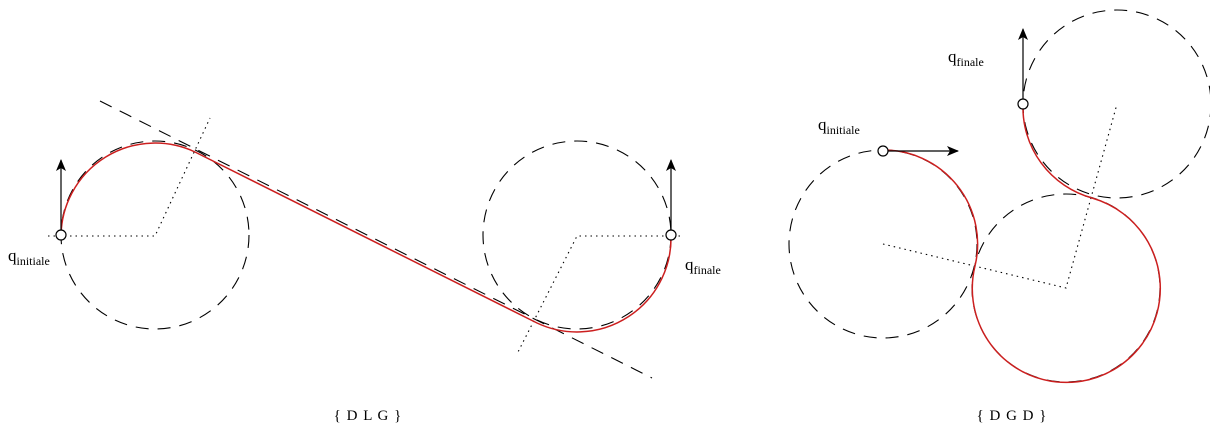 This screenshot has width=1210, height=436. Describe the element at coordinates (1000, 196) in the screenshot. I see `radius-guide` at that location.